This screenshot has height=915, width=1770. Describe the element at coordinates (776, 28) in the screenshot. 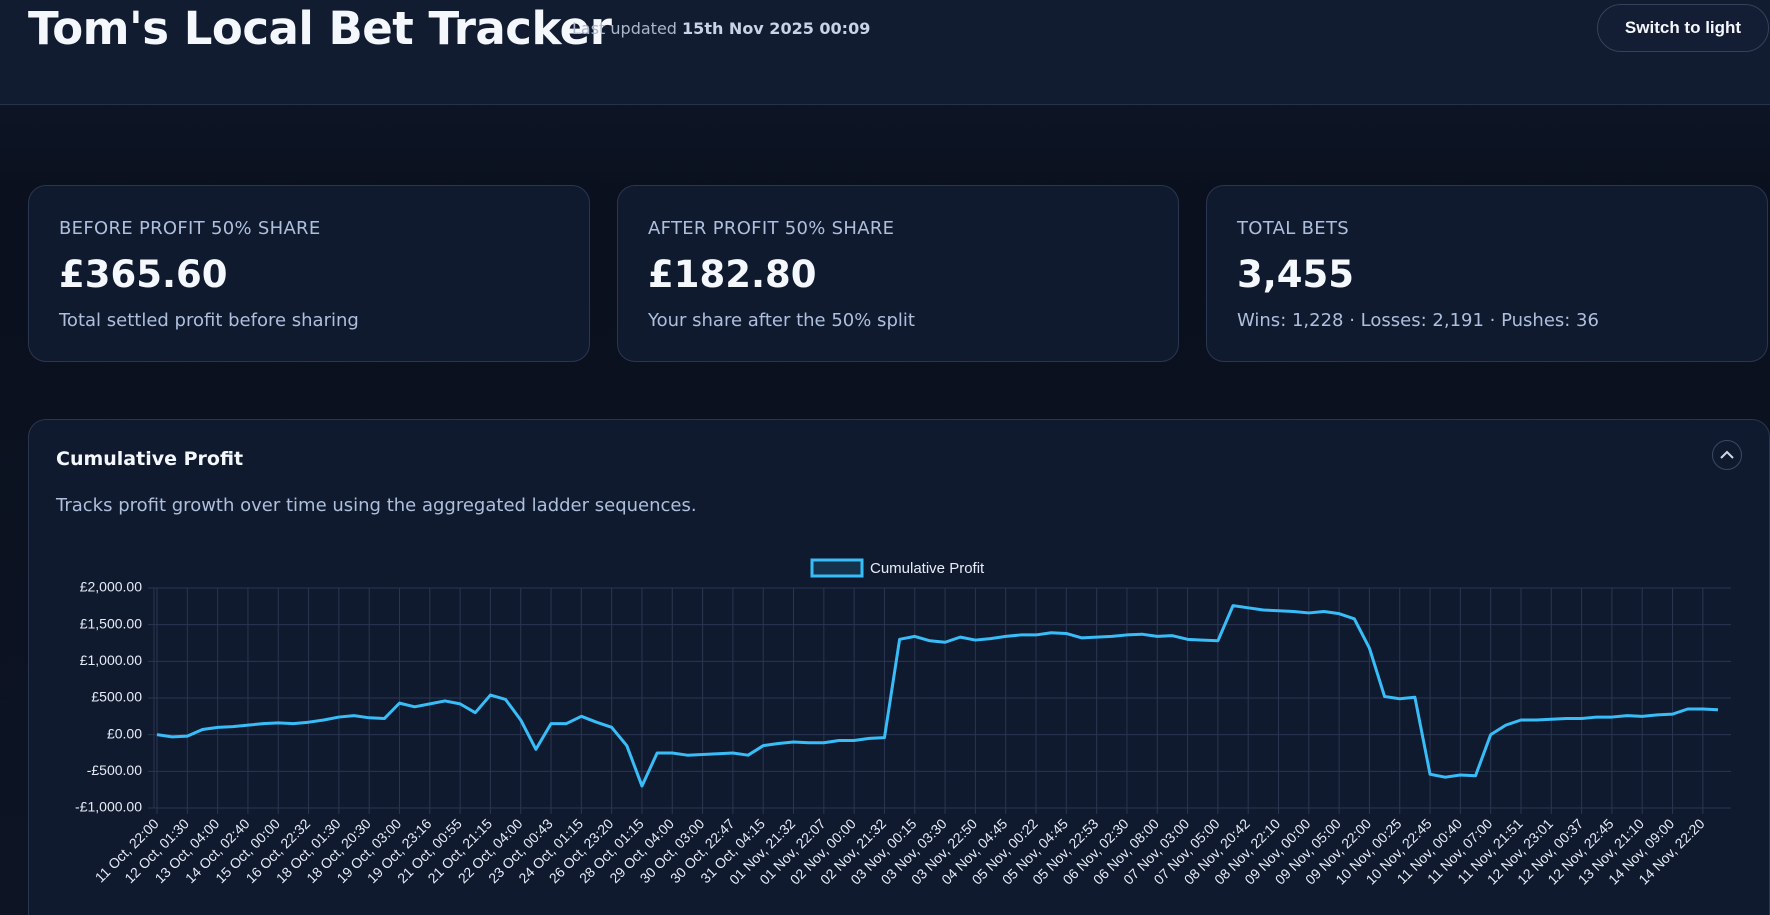

I see `updated-value: 15th Nov 2025 00:09` at that location.